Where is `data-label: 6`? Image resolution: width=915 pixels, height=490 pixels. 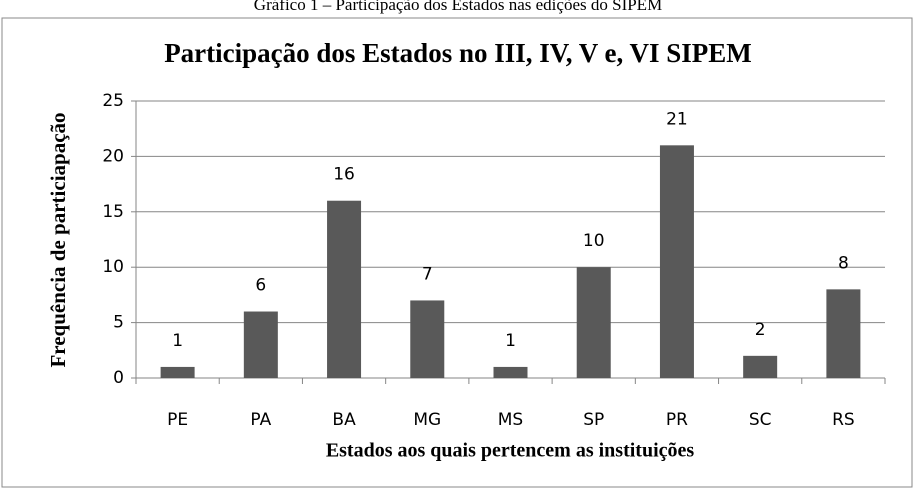
data-label: 6 is located at coordinates (260, 286).